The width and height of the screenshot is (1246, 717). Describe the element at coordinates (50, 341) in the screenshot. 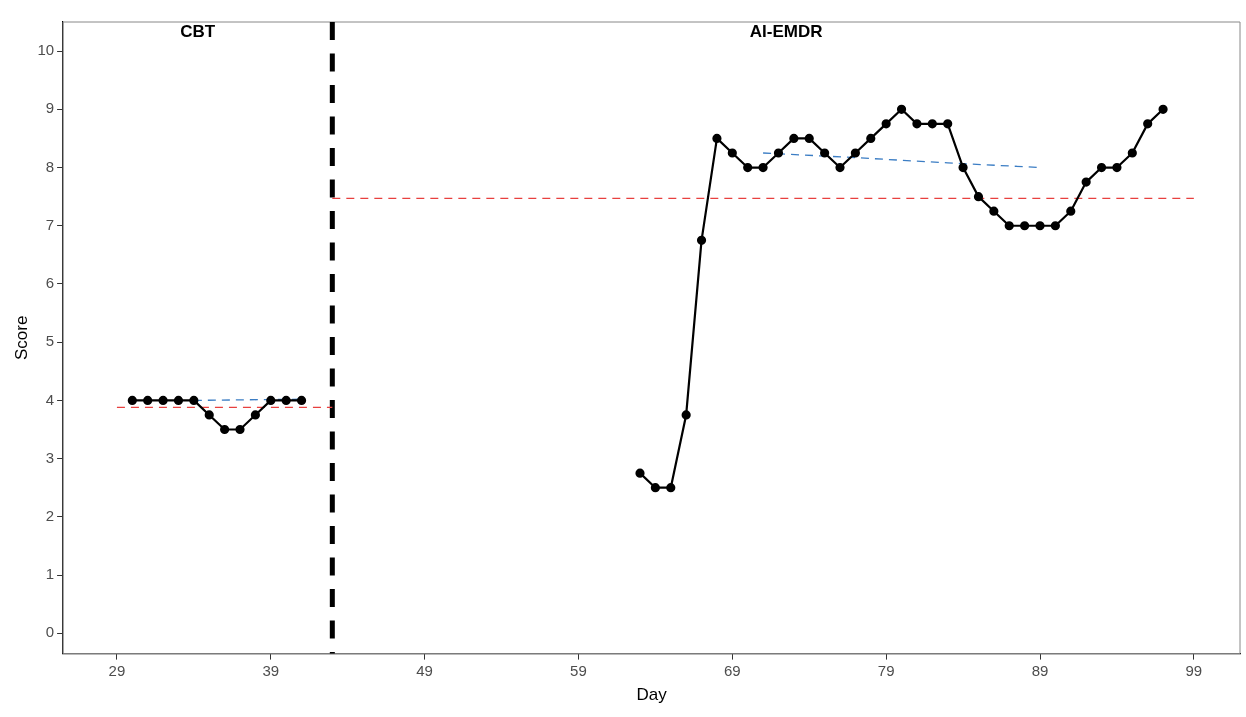

I see `y-tick-label: 5` at that location.